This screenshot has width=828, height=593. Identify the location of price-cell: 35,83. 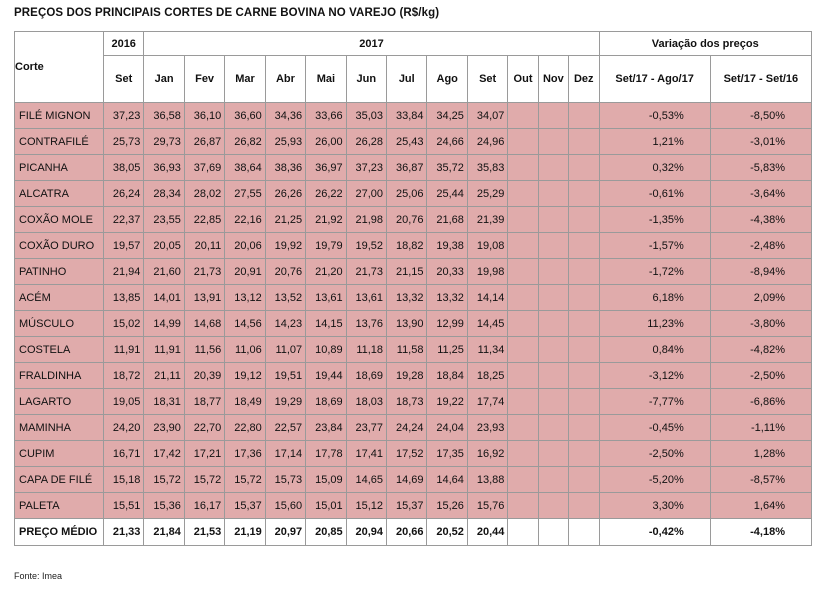
(487, 167).